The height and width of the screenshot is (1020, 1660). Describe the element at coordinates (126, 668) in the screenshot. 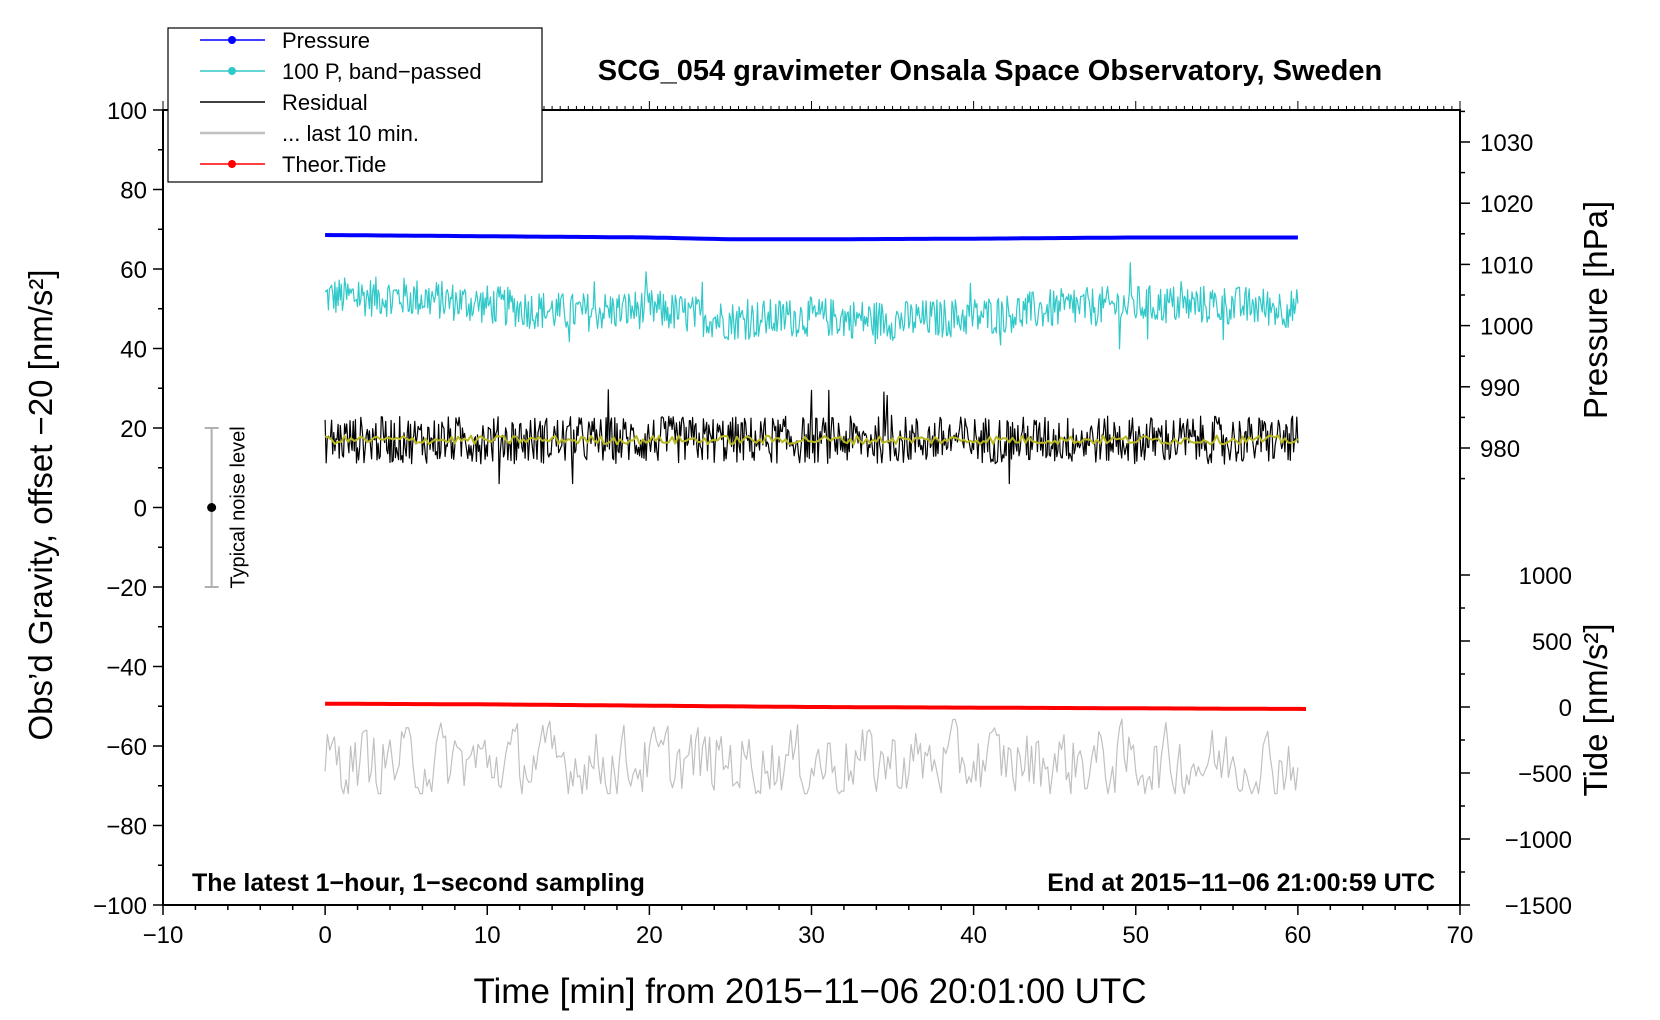

I see `y-tick-label: −40` at that location.